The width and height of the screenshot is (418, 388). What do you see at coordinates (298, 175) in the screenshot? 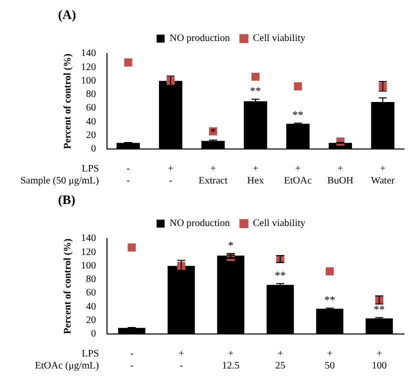
I see `x-tick-label: + EtOAc` at bounding box center [298, 175].